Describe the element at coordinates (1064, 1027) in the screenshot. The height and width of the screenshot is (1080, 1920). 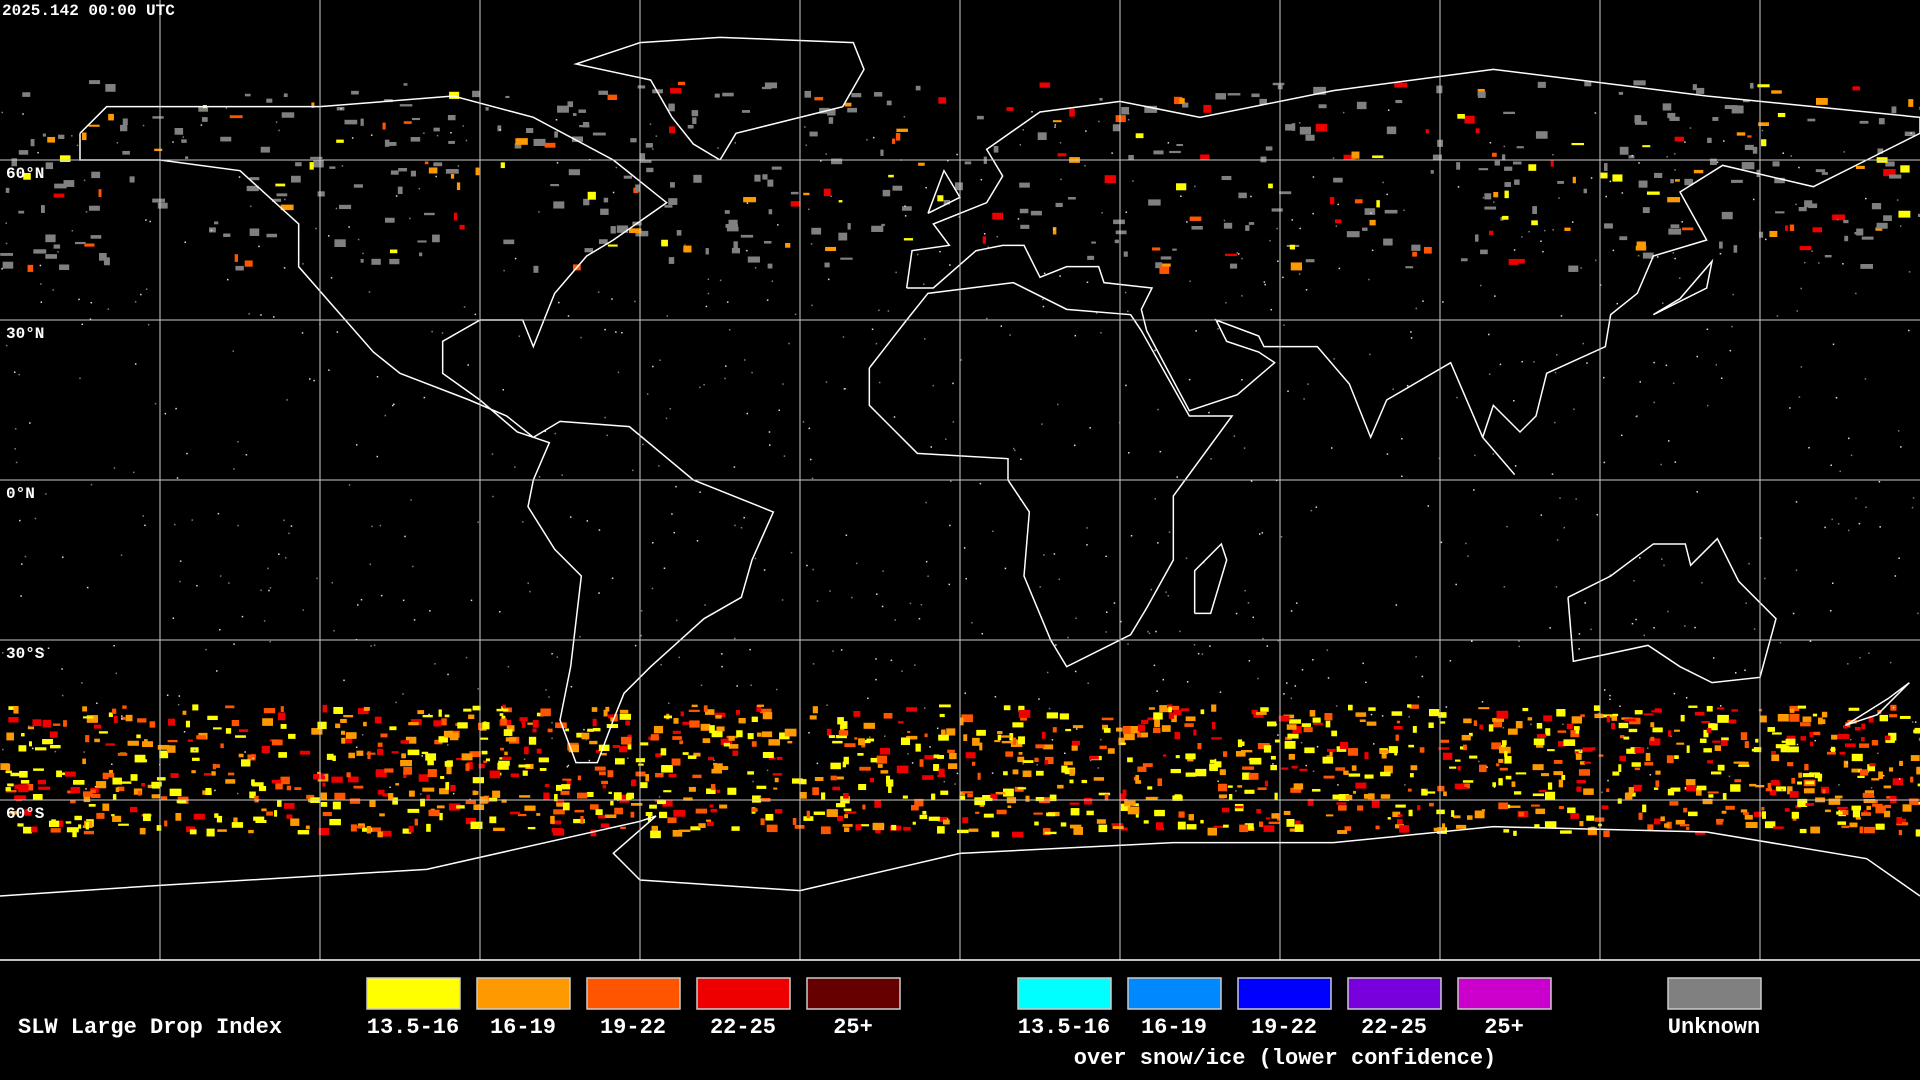
I see `legend-label: 13.5-16` at that location.